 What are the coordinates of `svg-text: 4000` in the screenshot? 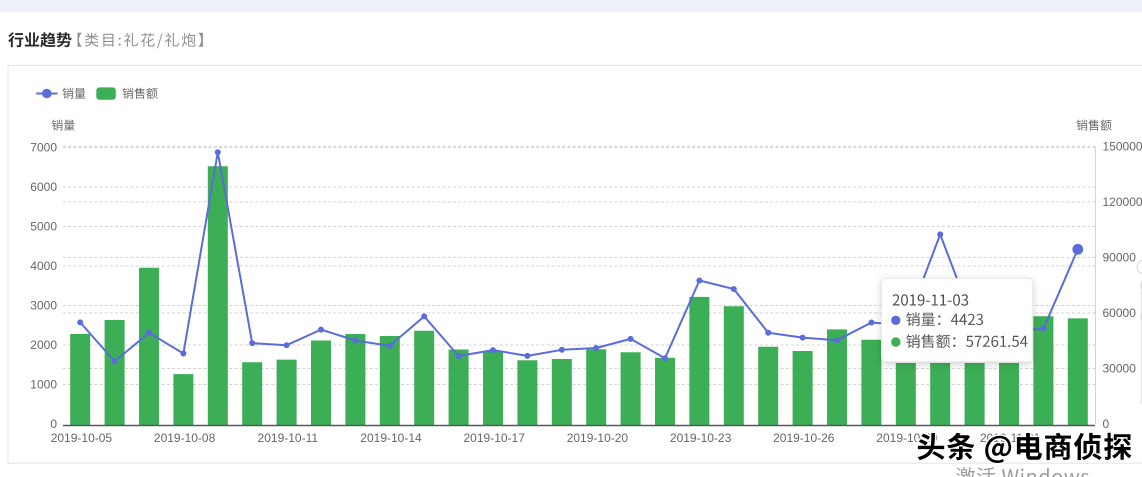 It's located at (43, 266).